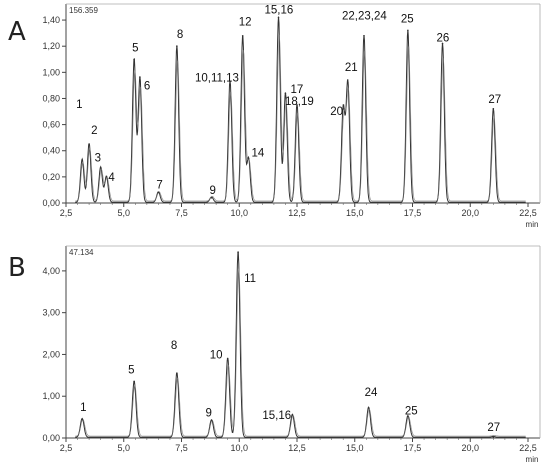 This screenshot has height=472, width=550. I want to click on max-value-label: 47.134, so click(81, 252).